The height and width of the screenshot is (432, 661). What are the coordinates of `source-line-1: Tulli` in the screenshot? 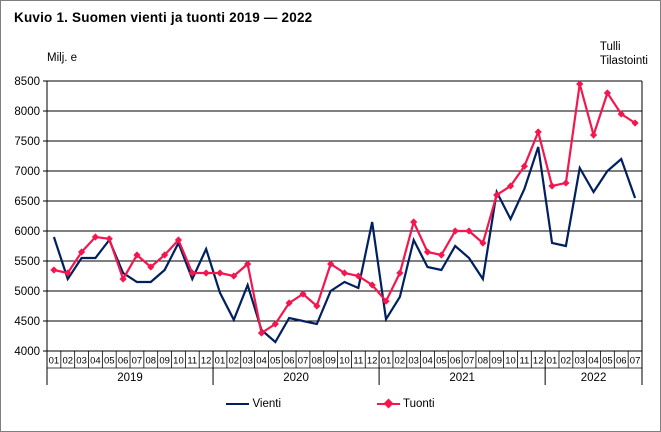 It's located at (610, 47).